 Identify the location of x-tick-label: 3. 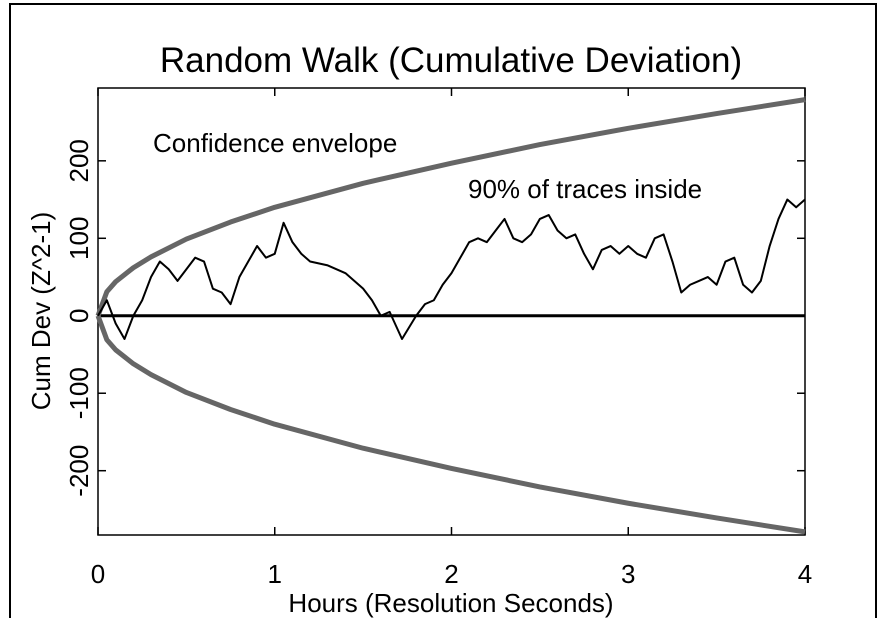
(628, 574).